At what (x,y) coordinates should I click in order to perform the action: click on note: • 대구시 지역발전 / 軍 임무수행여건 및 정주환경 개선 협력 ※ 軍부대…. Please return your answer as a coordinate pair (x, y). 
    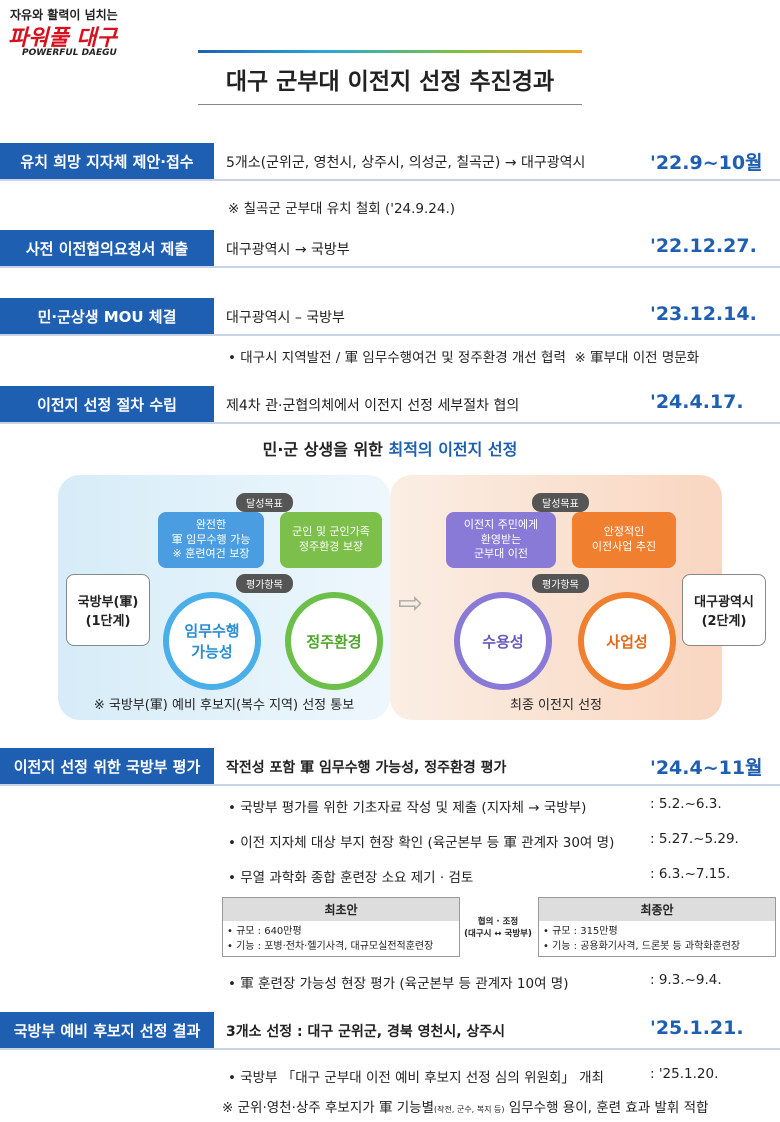
    Looking at the image, I should click on (464, 358).